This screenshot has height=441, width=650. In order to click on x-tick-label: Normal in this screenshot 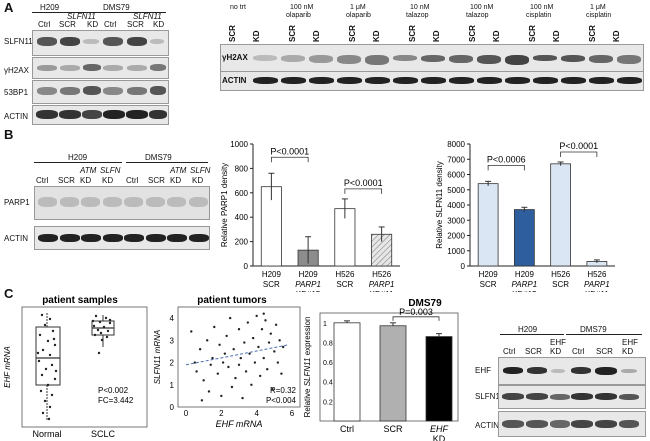, I will do `click(46, 434)`.